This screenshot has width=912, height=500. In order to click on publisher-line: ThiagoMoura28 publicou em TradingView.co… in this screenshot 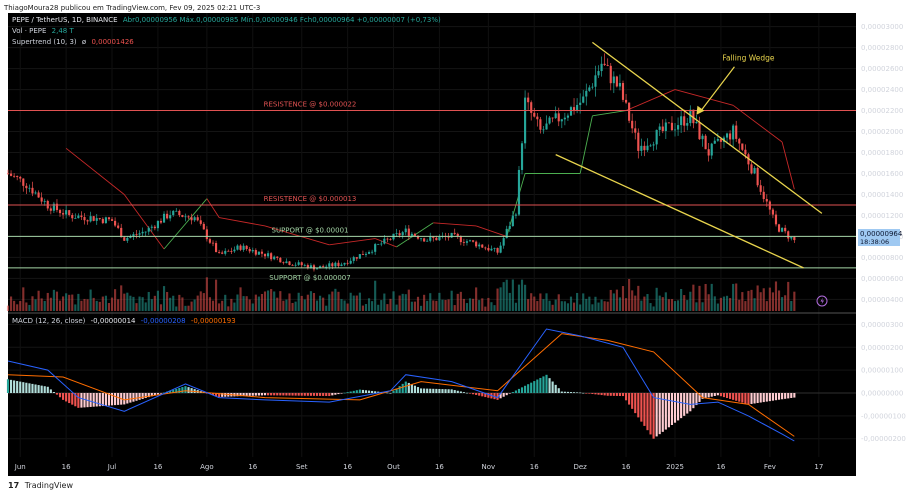, I will do `click(132, 8)`.